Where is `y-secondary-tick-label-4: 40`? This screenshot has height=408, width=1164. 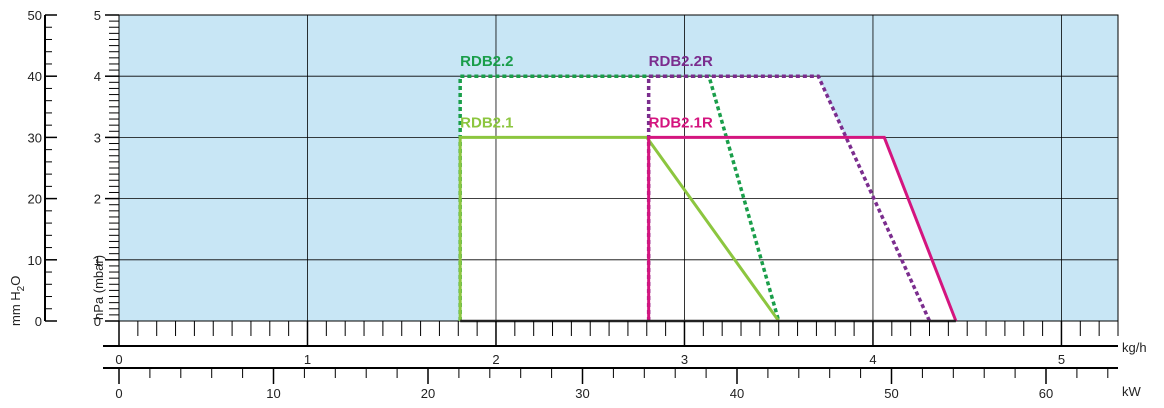
y-secondary-tick-label-4: 40 is located at coordinates (35, 76).